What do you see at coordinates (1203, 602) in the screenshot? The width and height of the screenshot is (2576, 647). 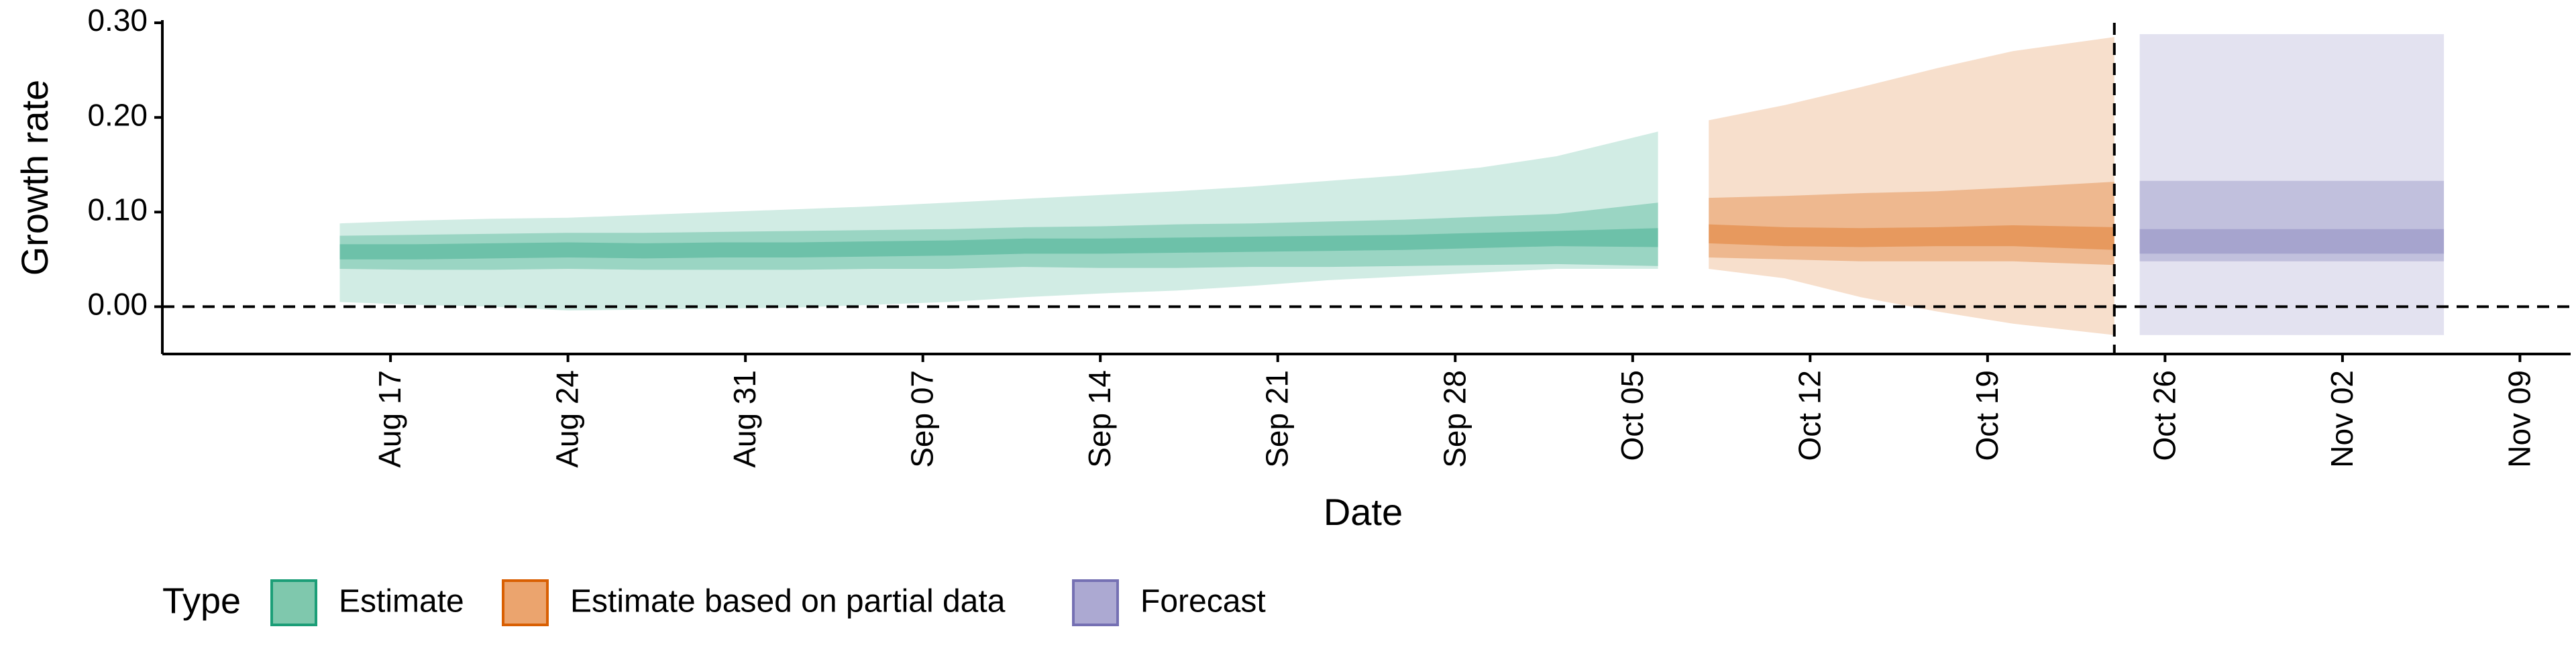 I see `legend-label-forecast: Forecast` at bounding box center [1203, 602].